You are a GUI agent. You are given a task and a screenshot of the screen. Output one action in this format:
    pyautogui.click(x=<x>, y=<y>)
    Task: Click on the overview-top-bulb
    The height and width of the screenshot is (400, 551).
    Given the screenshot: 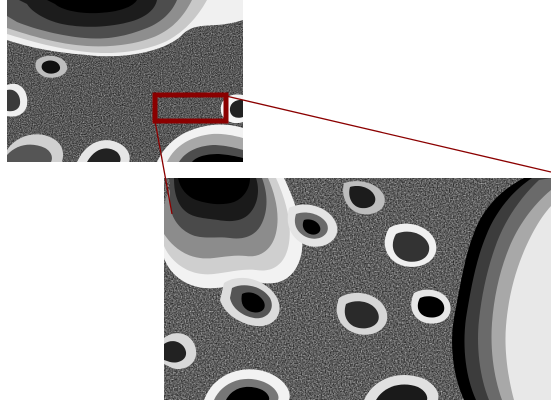 What is the action you would take?
    pyautogui.click(x=125, y=28)
    